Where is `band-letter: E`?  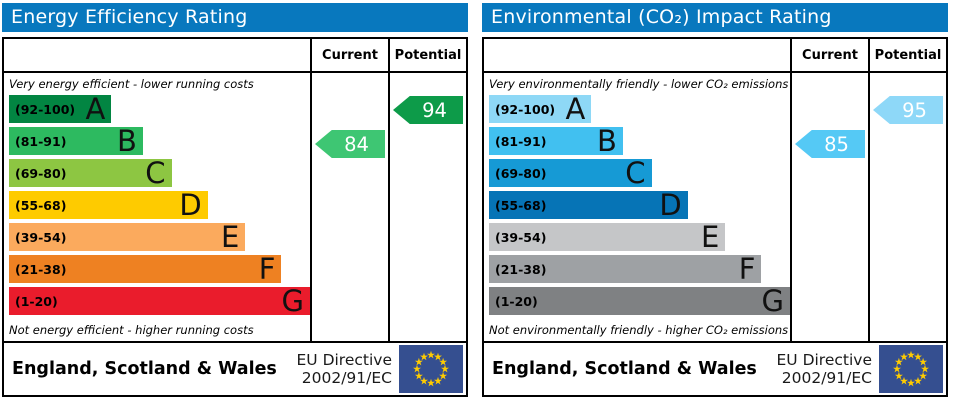
band-letter: E is located at coordinates (230, 237).